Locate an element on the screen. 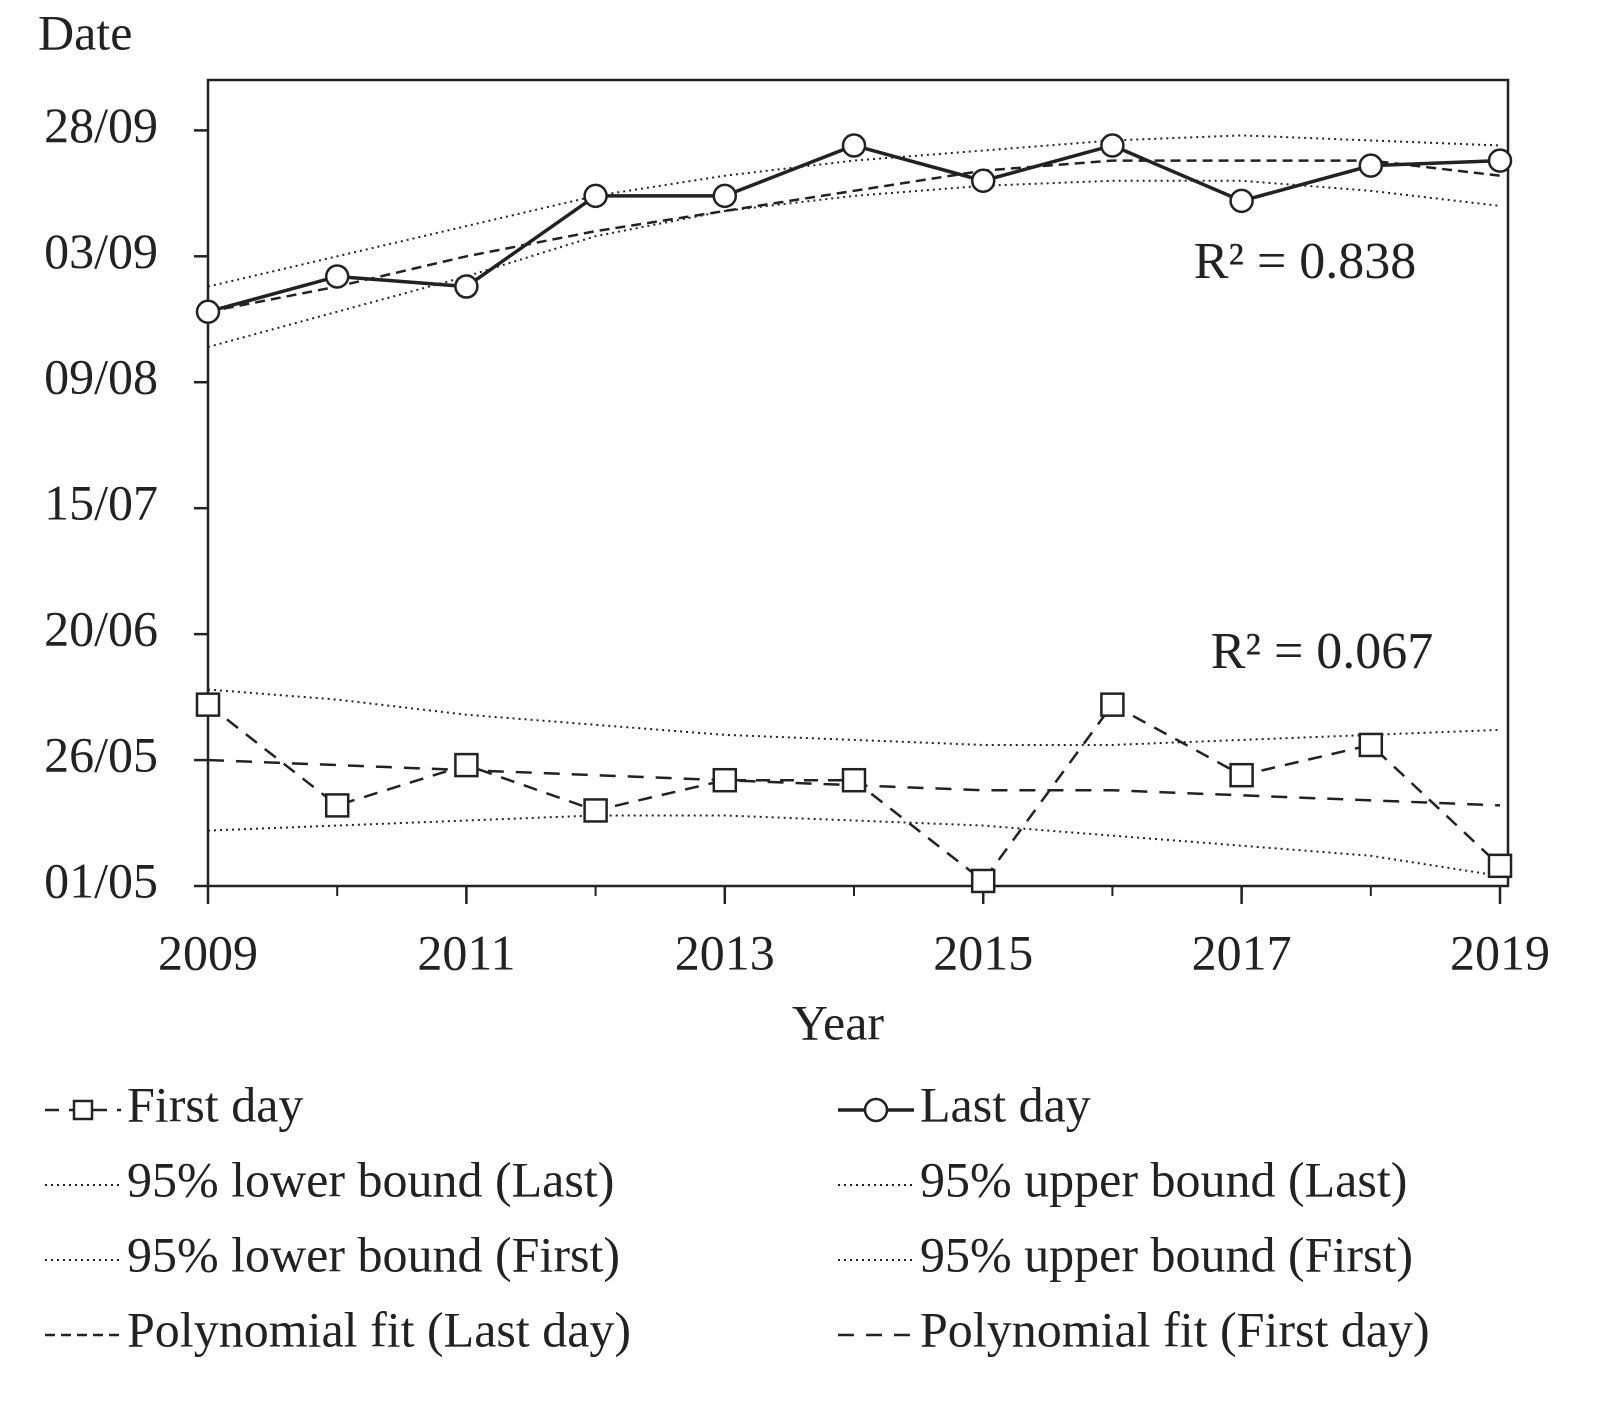  y-tick-label: 03/09 is located at coordinates (101, 251).